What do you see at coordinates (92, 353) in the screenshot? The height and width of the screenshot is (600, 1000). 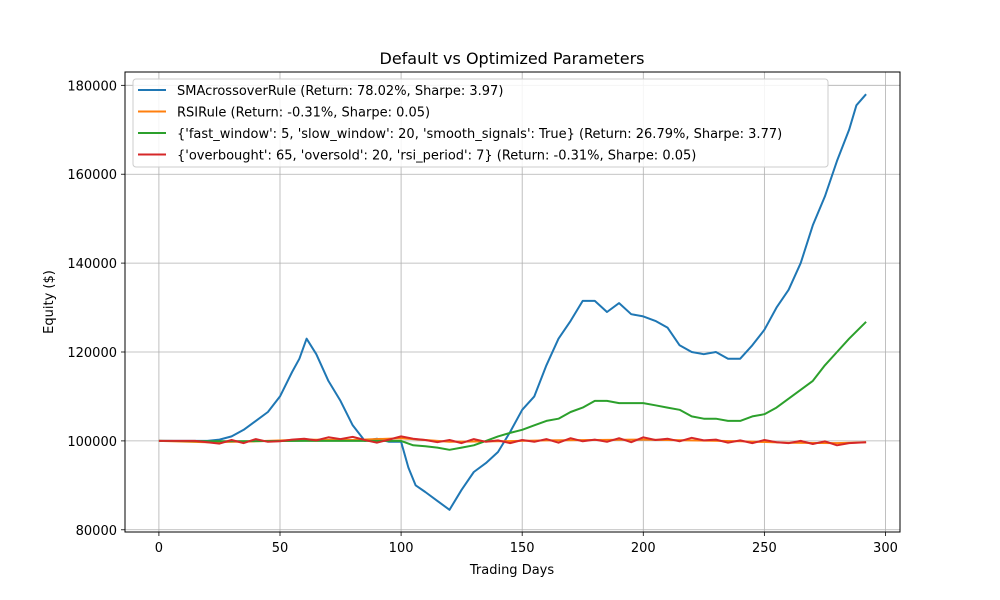 I see `y-tick-label: 120000` at bounding box center [92, 353].